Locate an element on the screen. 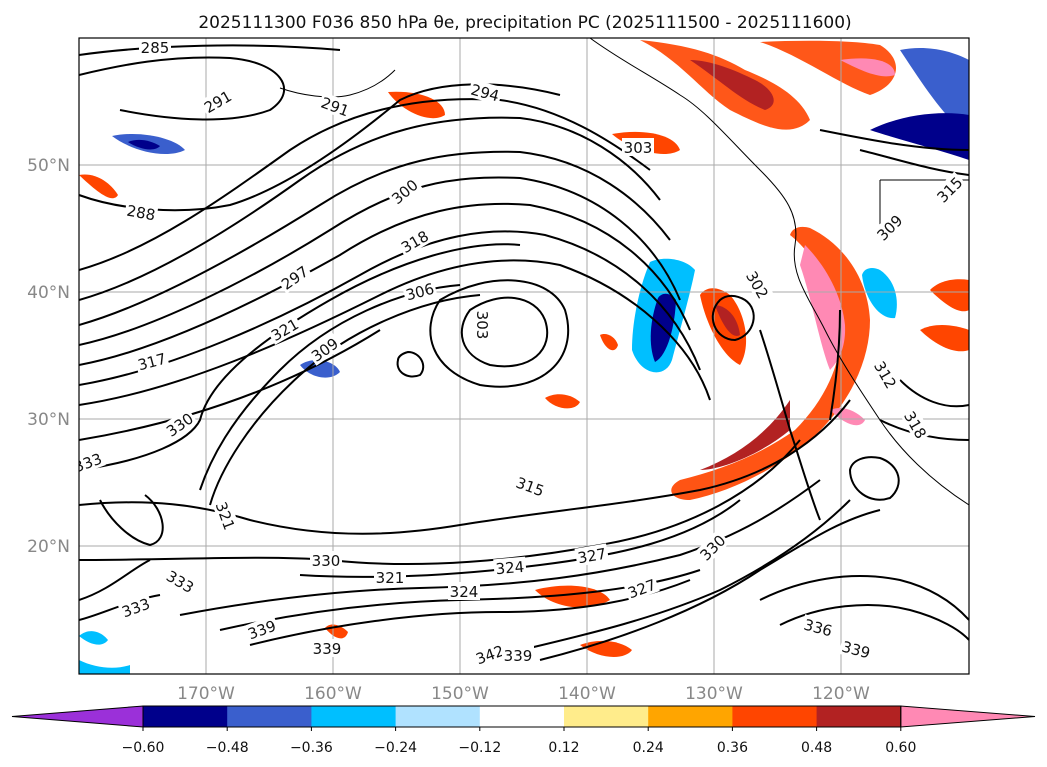 The image size is (1047, 767). colorbar-tick-label: 0.24 is located at coordinates (648, 748).